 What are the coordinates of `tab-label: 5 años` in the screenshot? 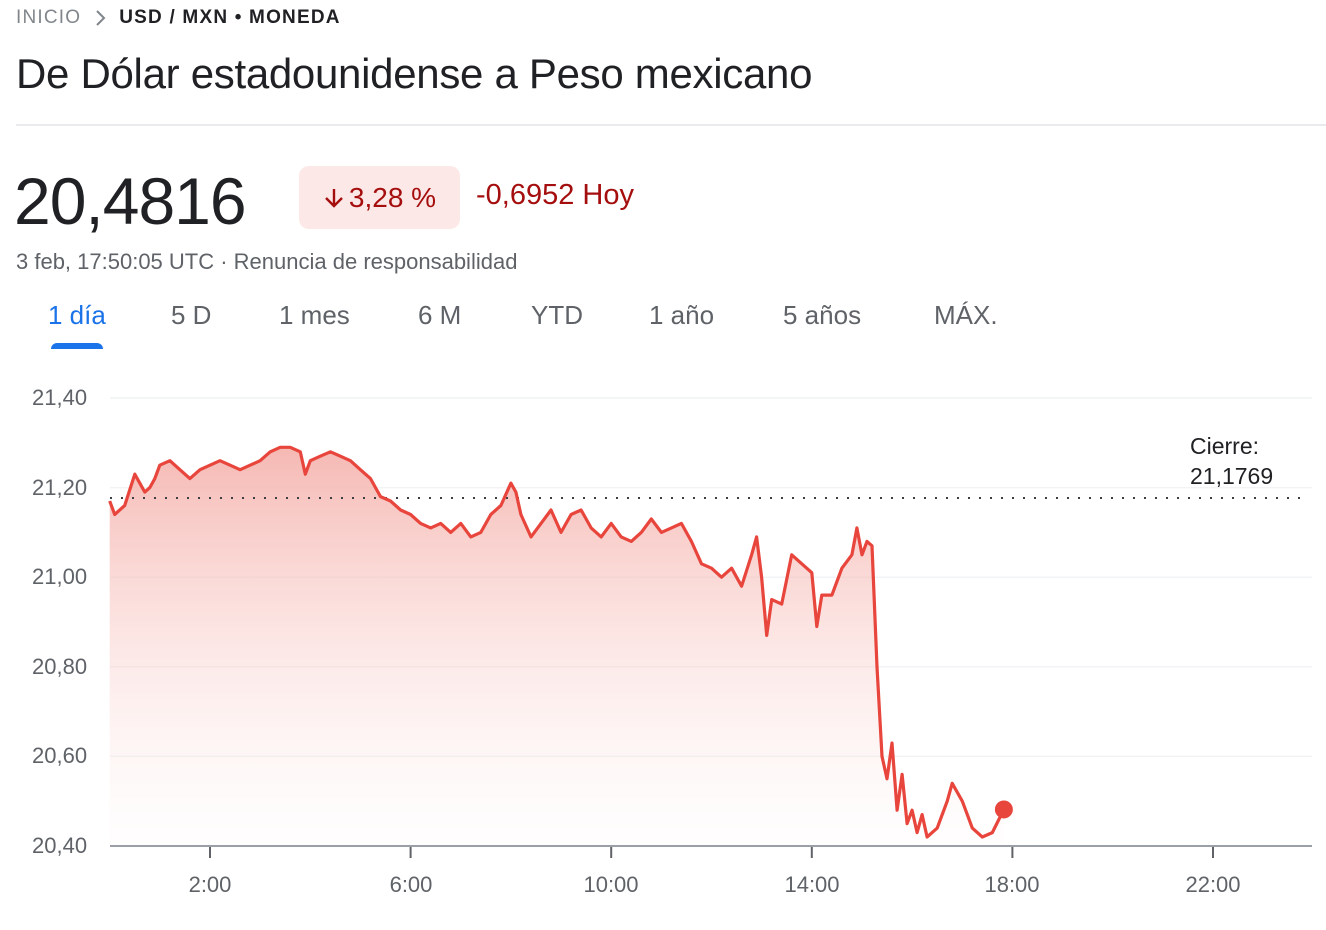 It's located at (822, 315).